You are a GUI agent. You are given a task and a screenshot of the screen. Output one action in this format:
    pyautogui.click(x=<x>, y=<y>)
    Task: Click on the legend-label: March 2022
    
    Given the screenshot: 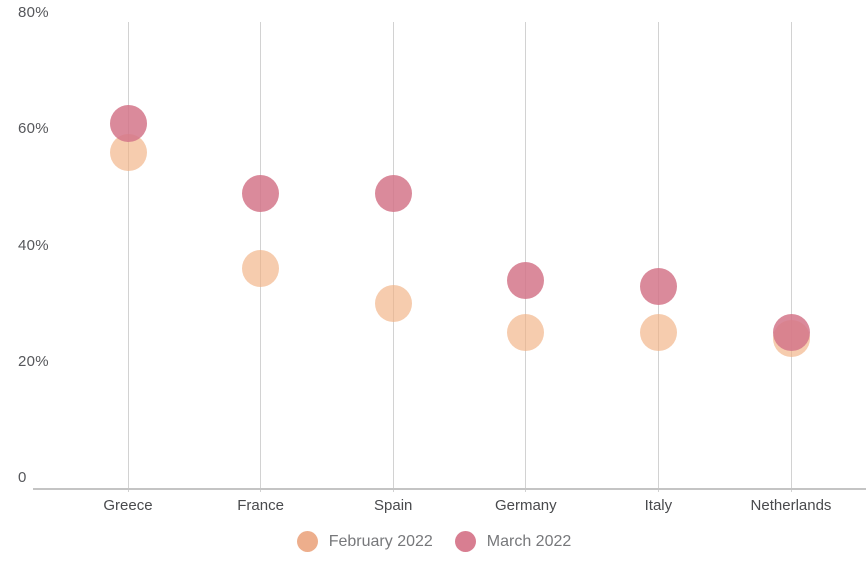 What is the action you would take?
    pyautogui.click(x=529, y=541)
    